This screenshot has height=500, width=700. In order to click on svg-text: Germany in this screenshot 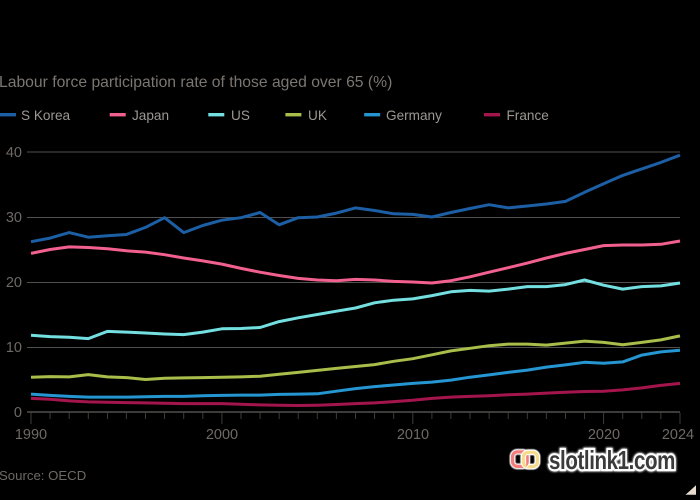, I will do `click(414, 115)`.